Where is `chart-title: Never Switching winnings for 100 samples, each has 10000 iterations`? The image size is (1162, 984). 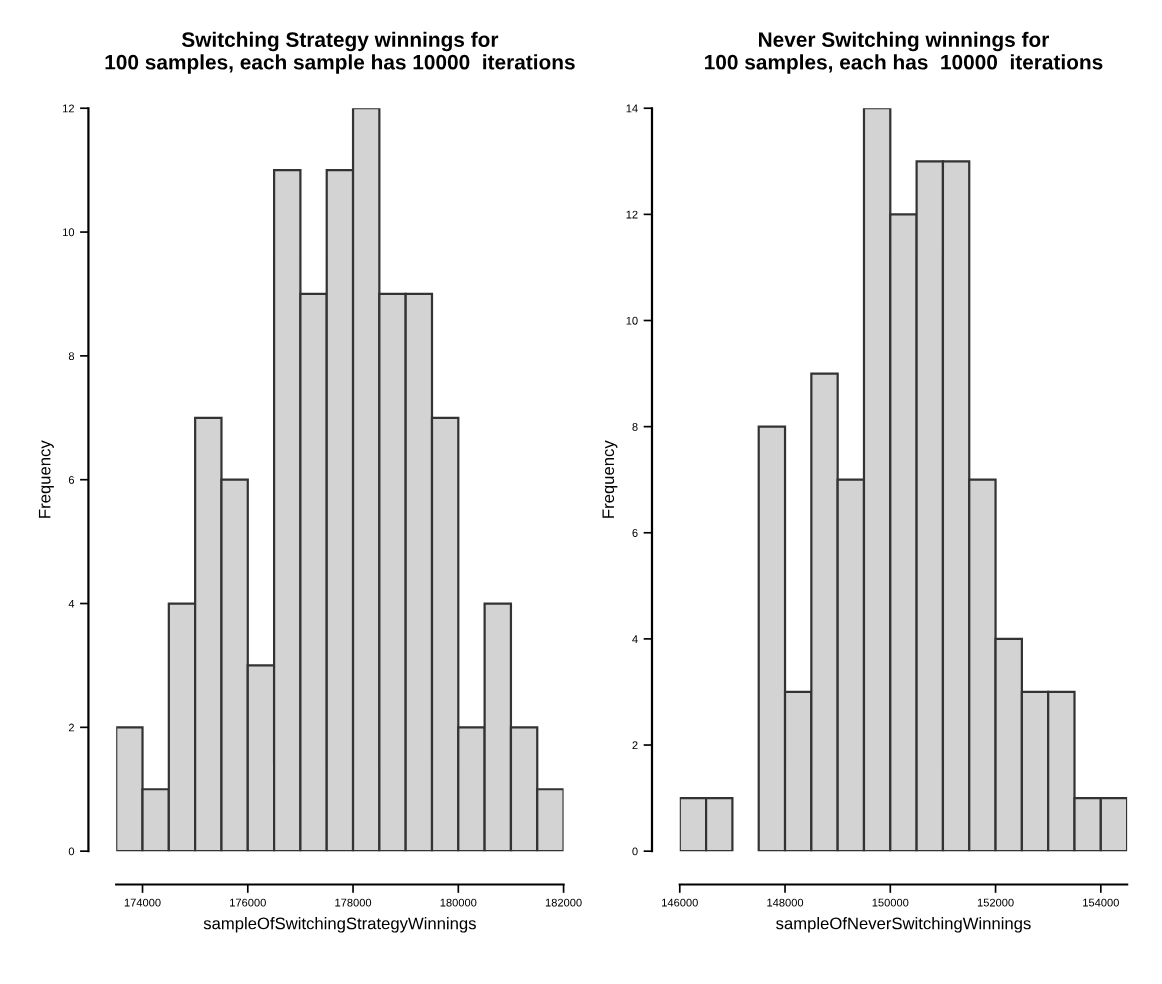 chart-title: Never Switching winnings for 100 samples, each has 10000 iterations is located at coordinates (904, 52).